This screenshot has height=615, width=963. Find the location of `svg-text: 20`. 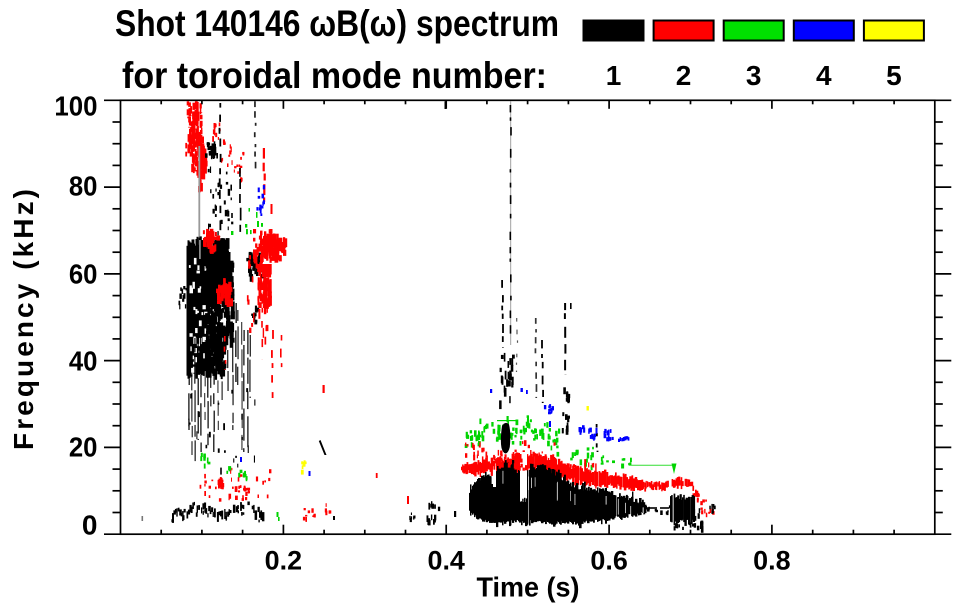

svg-text: 20 is located at coordinates (83, 447).